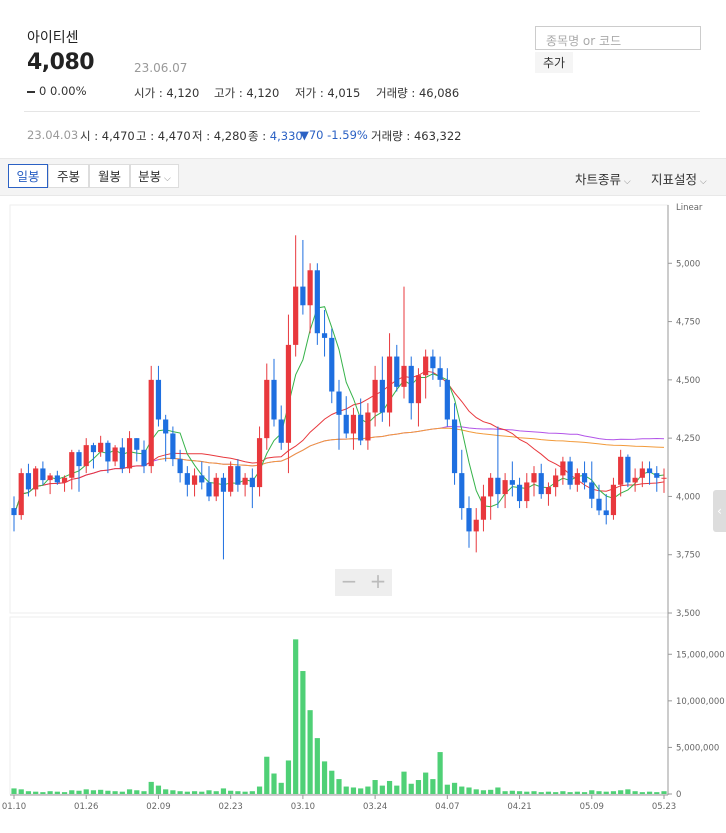  What do you see at coordinates (689, 208) in the screenshot?
I see `scale-label: Linear` at bounding box center [689, 208].